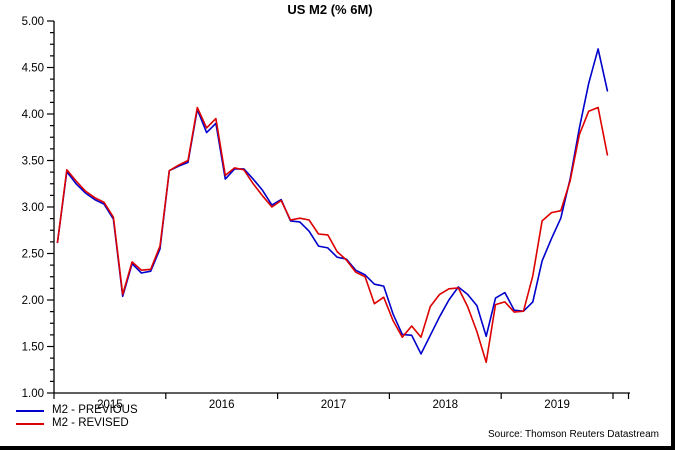 This screenshot has width=675, height=450. What do you see at coordinates (30, 423) in the screenshot?
I see `revised-line-swatch-icon` at bounding box center [30, 423].